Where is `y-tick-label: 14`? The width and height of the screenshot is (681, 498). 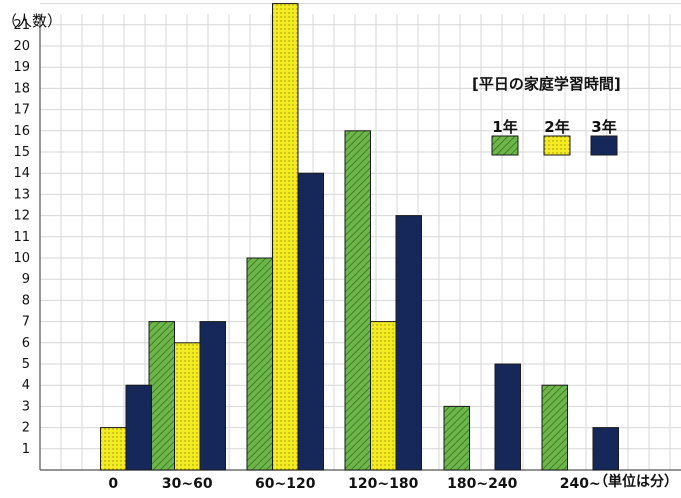
y-tick-label: 14 is located at coordinates (21, 173).